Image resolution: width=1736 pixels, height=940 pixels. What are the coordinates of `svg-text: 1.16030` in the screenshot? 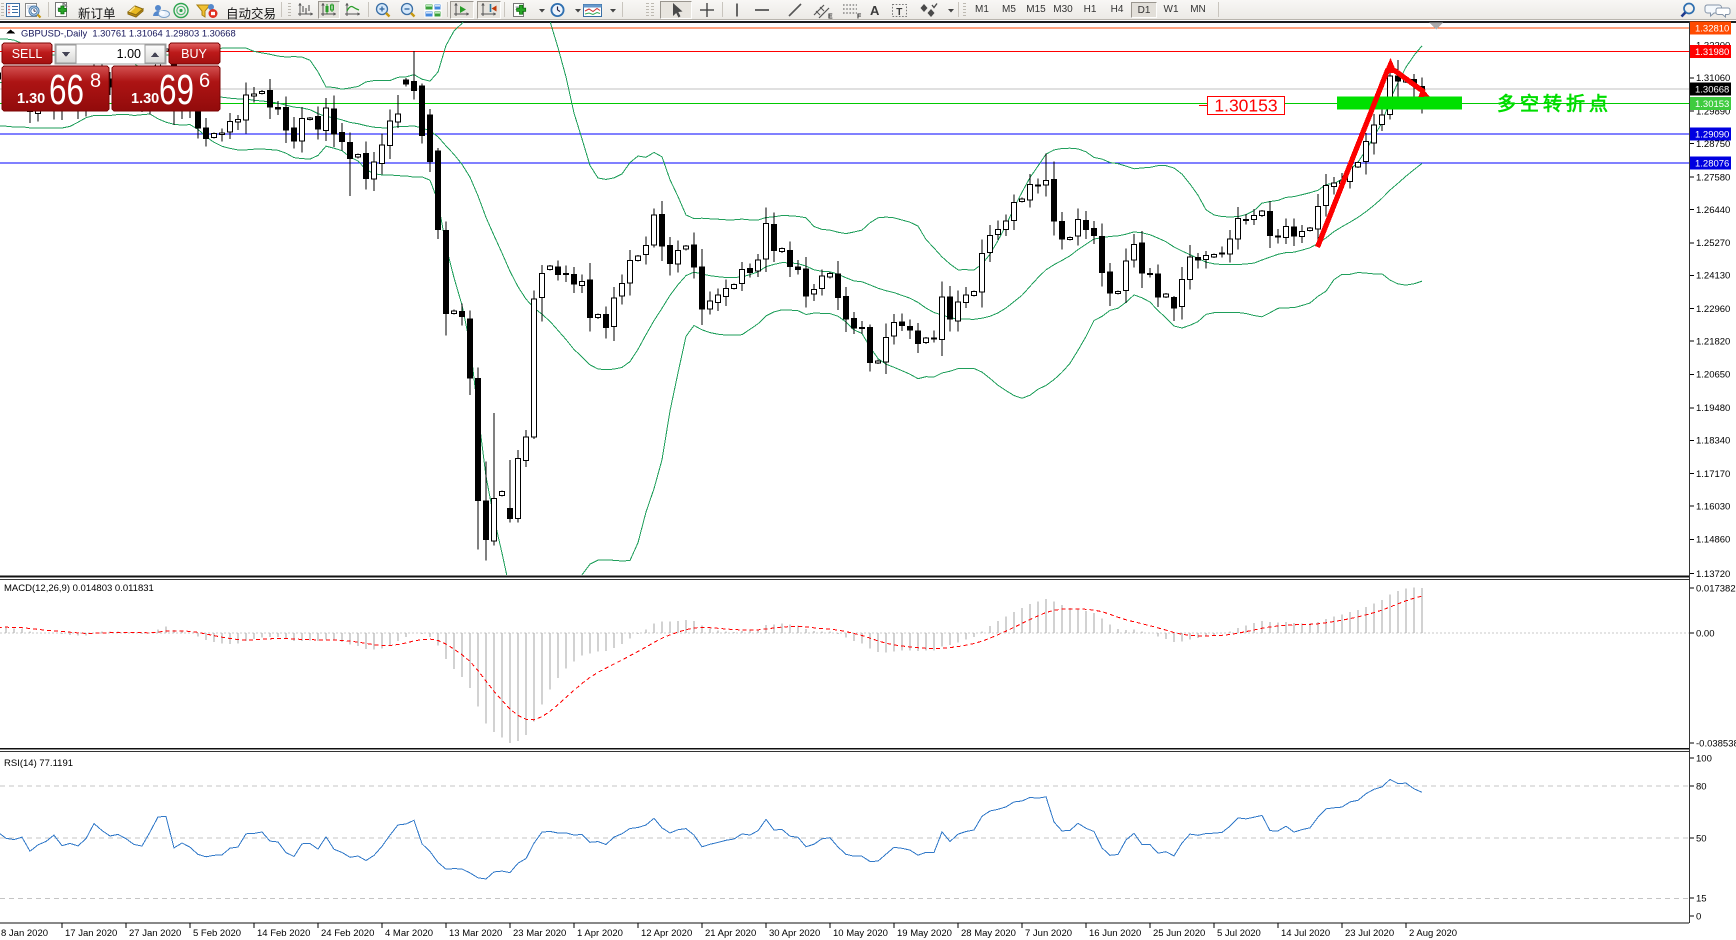 It's located at (1713, 506).